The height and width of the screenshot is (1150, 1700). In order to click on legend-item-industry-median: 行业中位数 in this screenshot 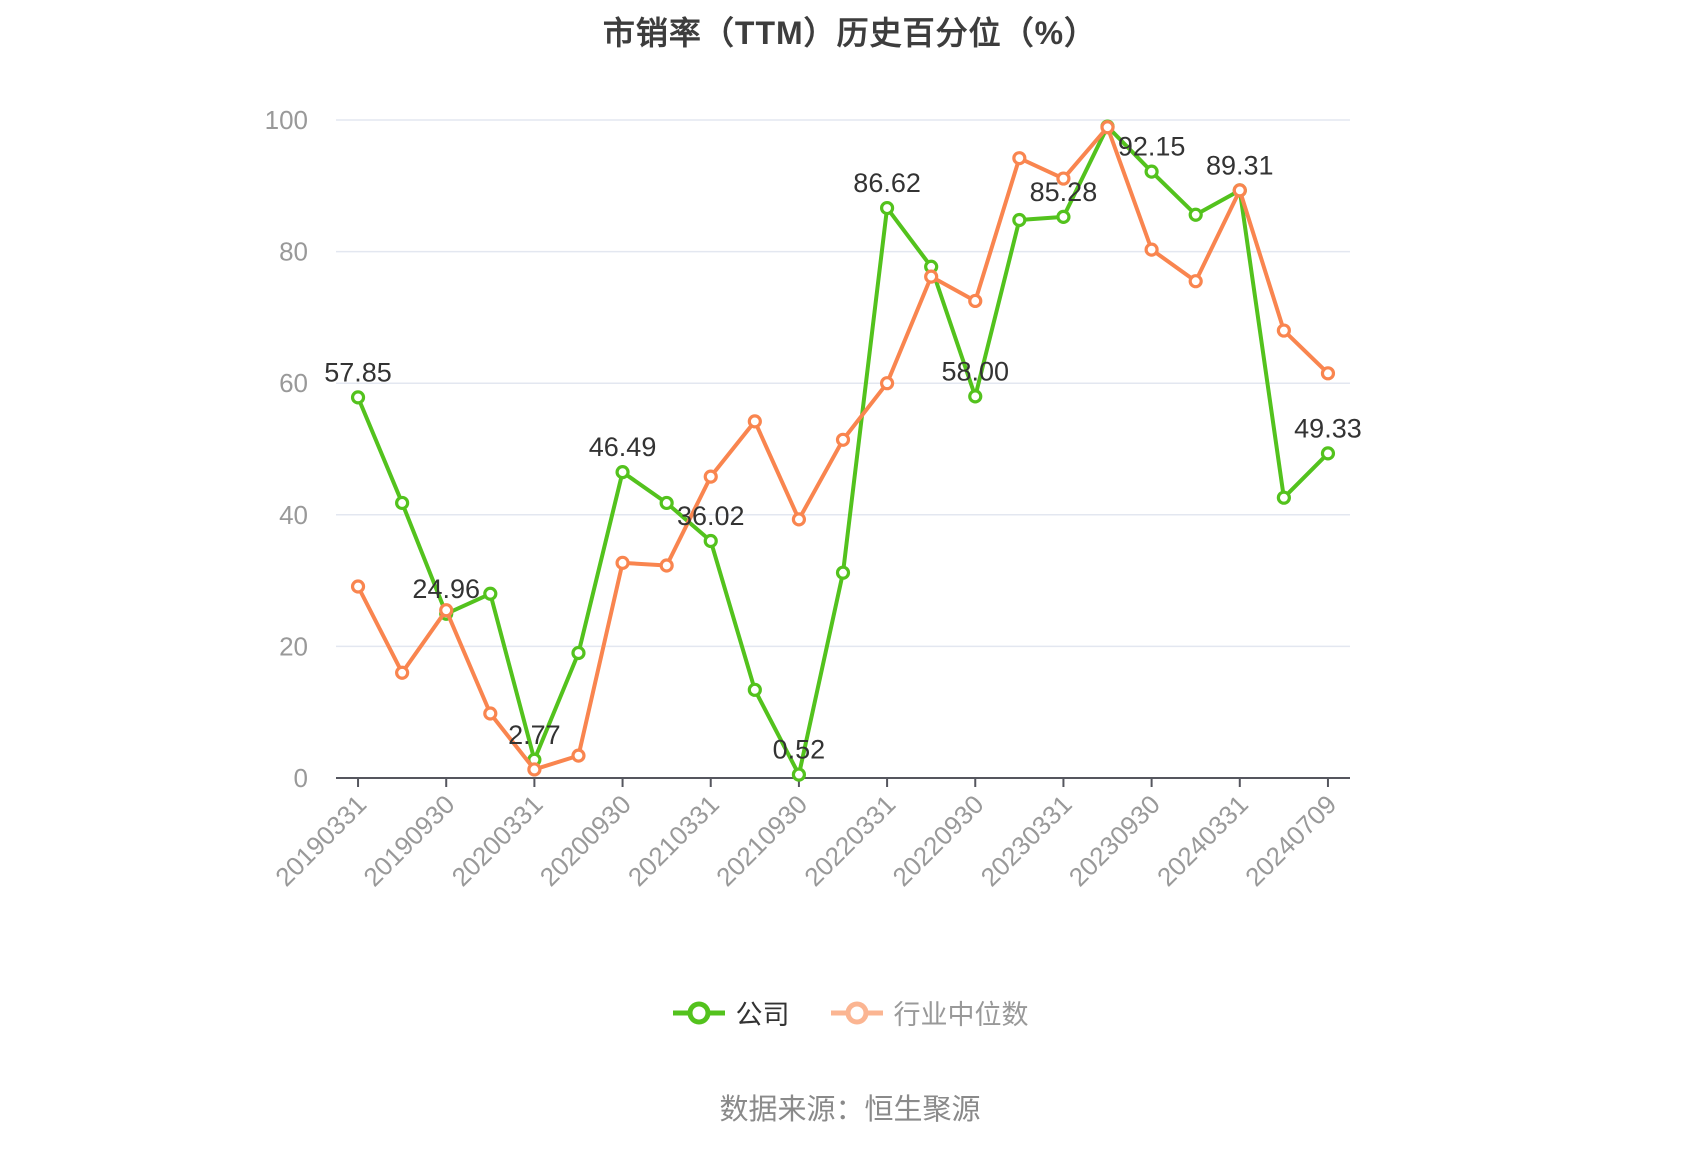, I will do `click(929, 1012)`.